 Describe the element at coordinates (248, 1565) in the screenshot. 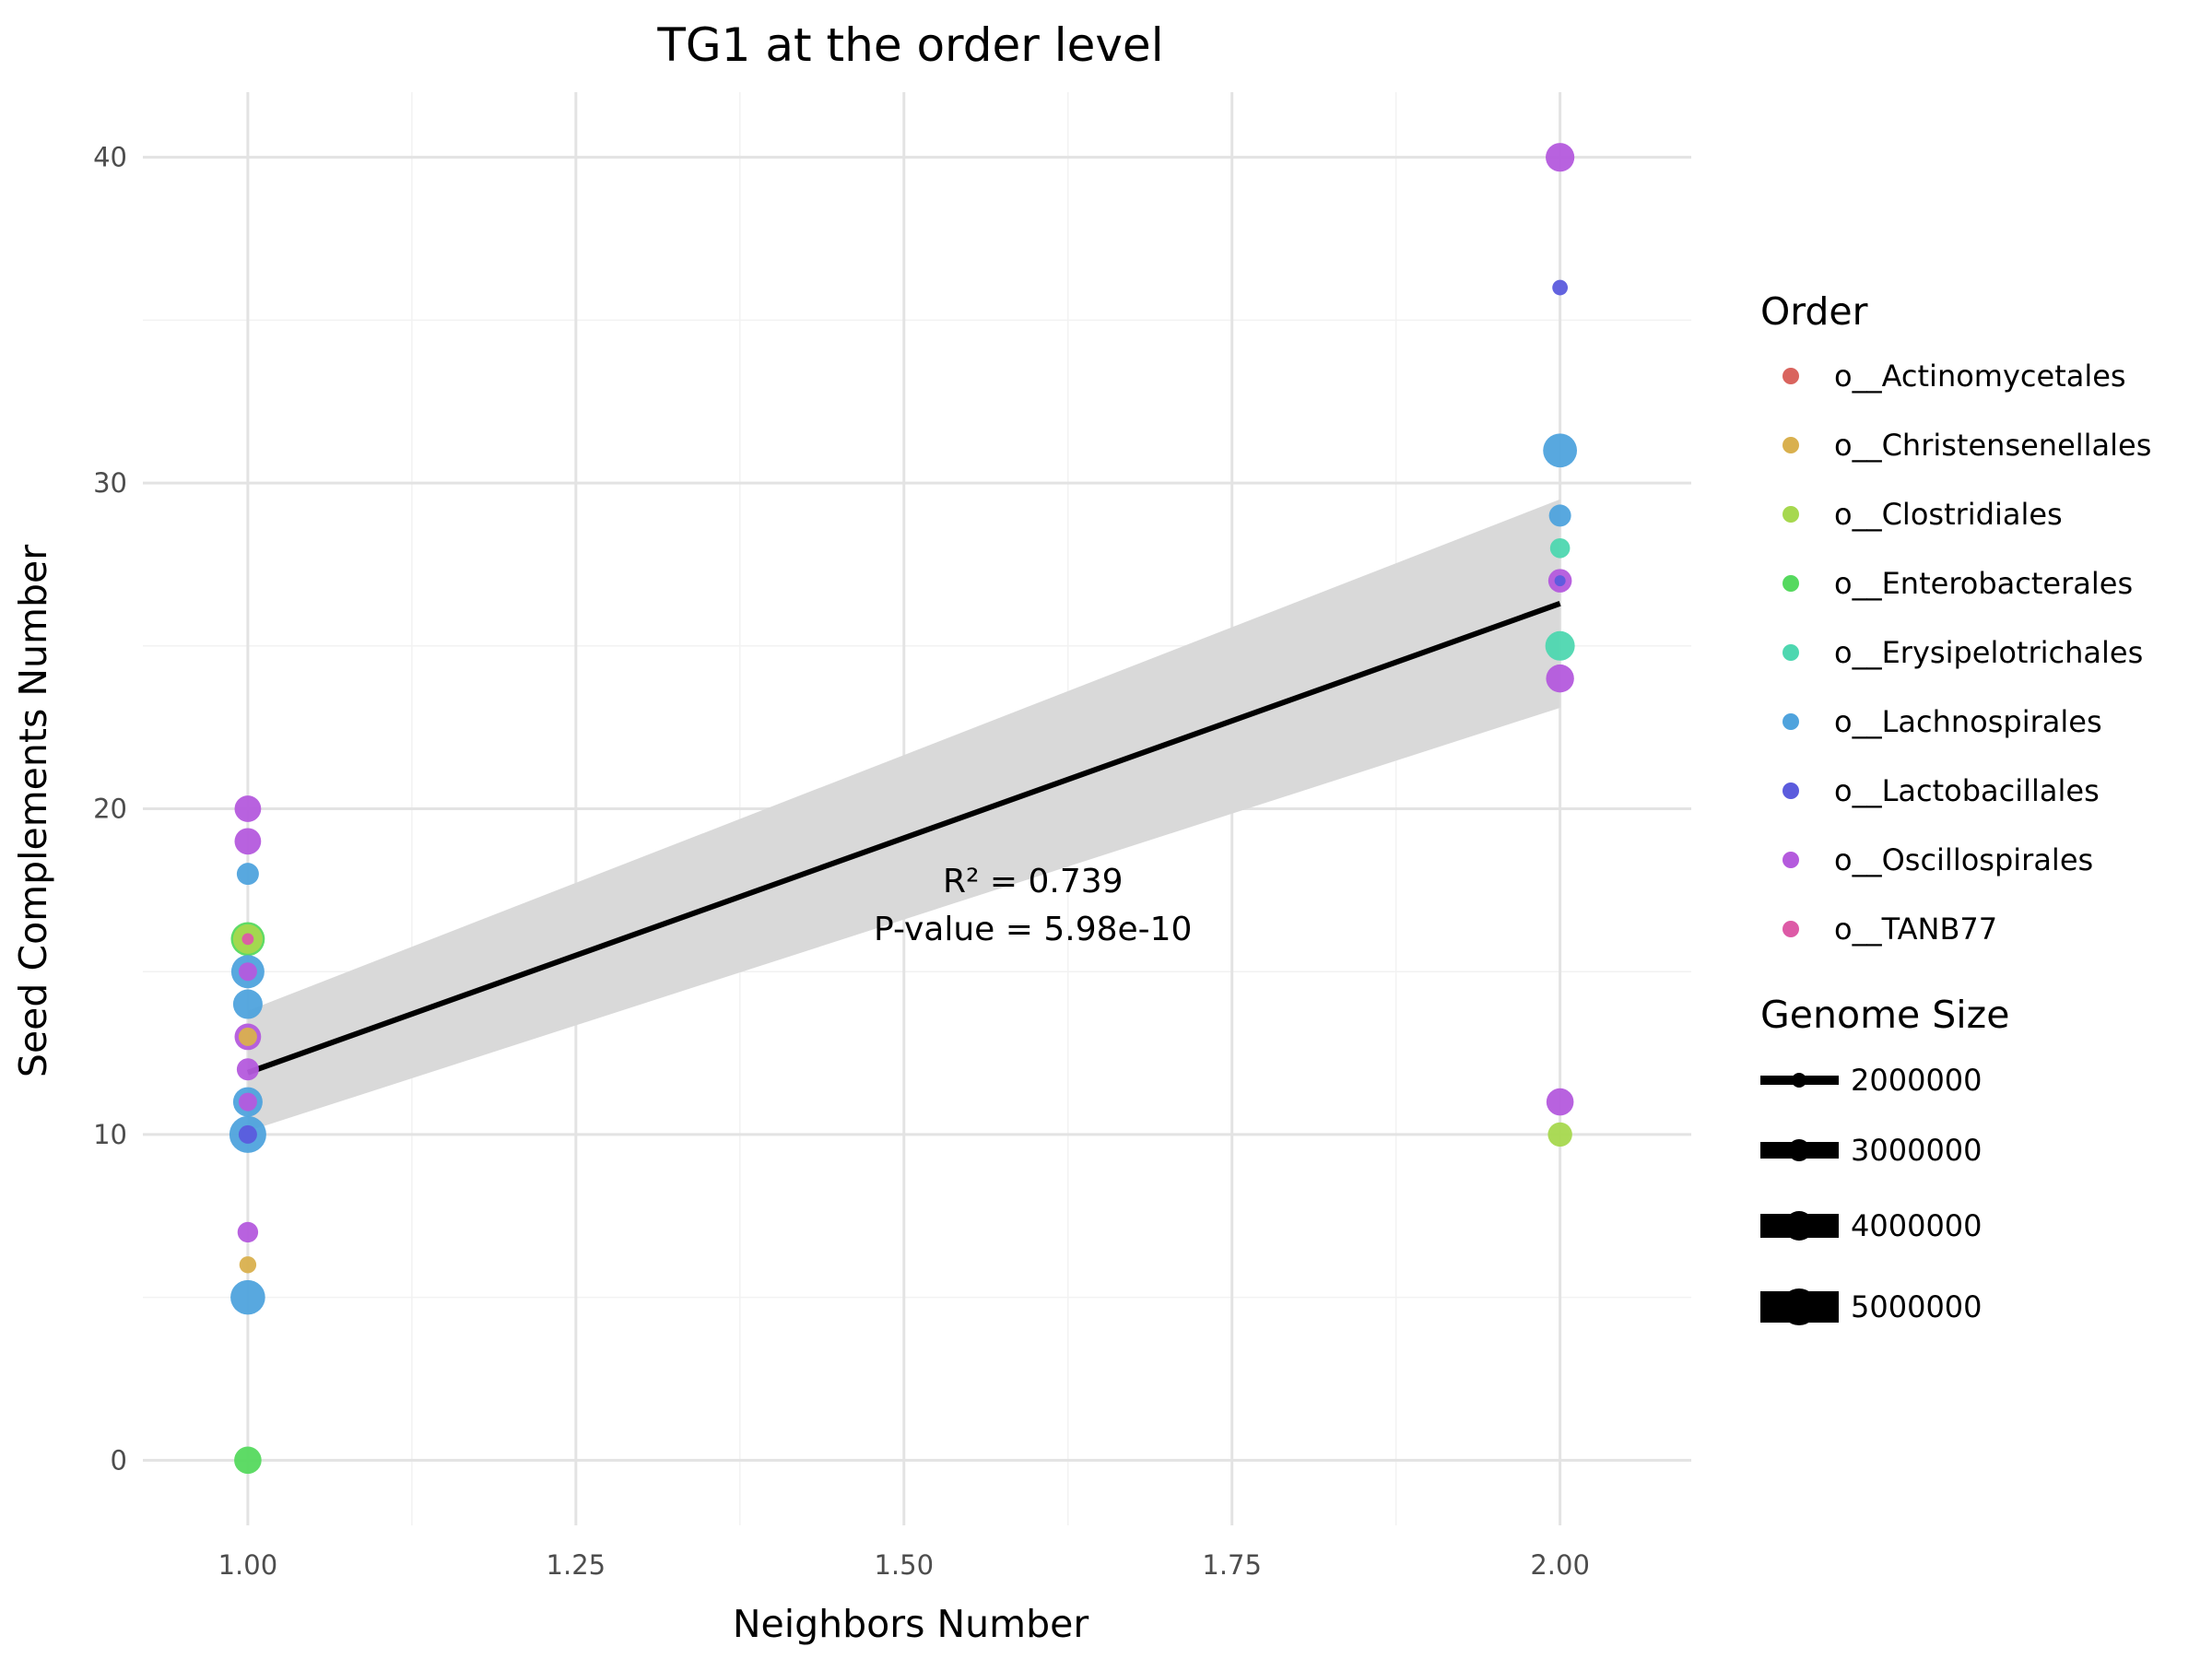

I see `x-tick-label: 1.00` at that location.